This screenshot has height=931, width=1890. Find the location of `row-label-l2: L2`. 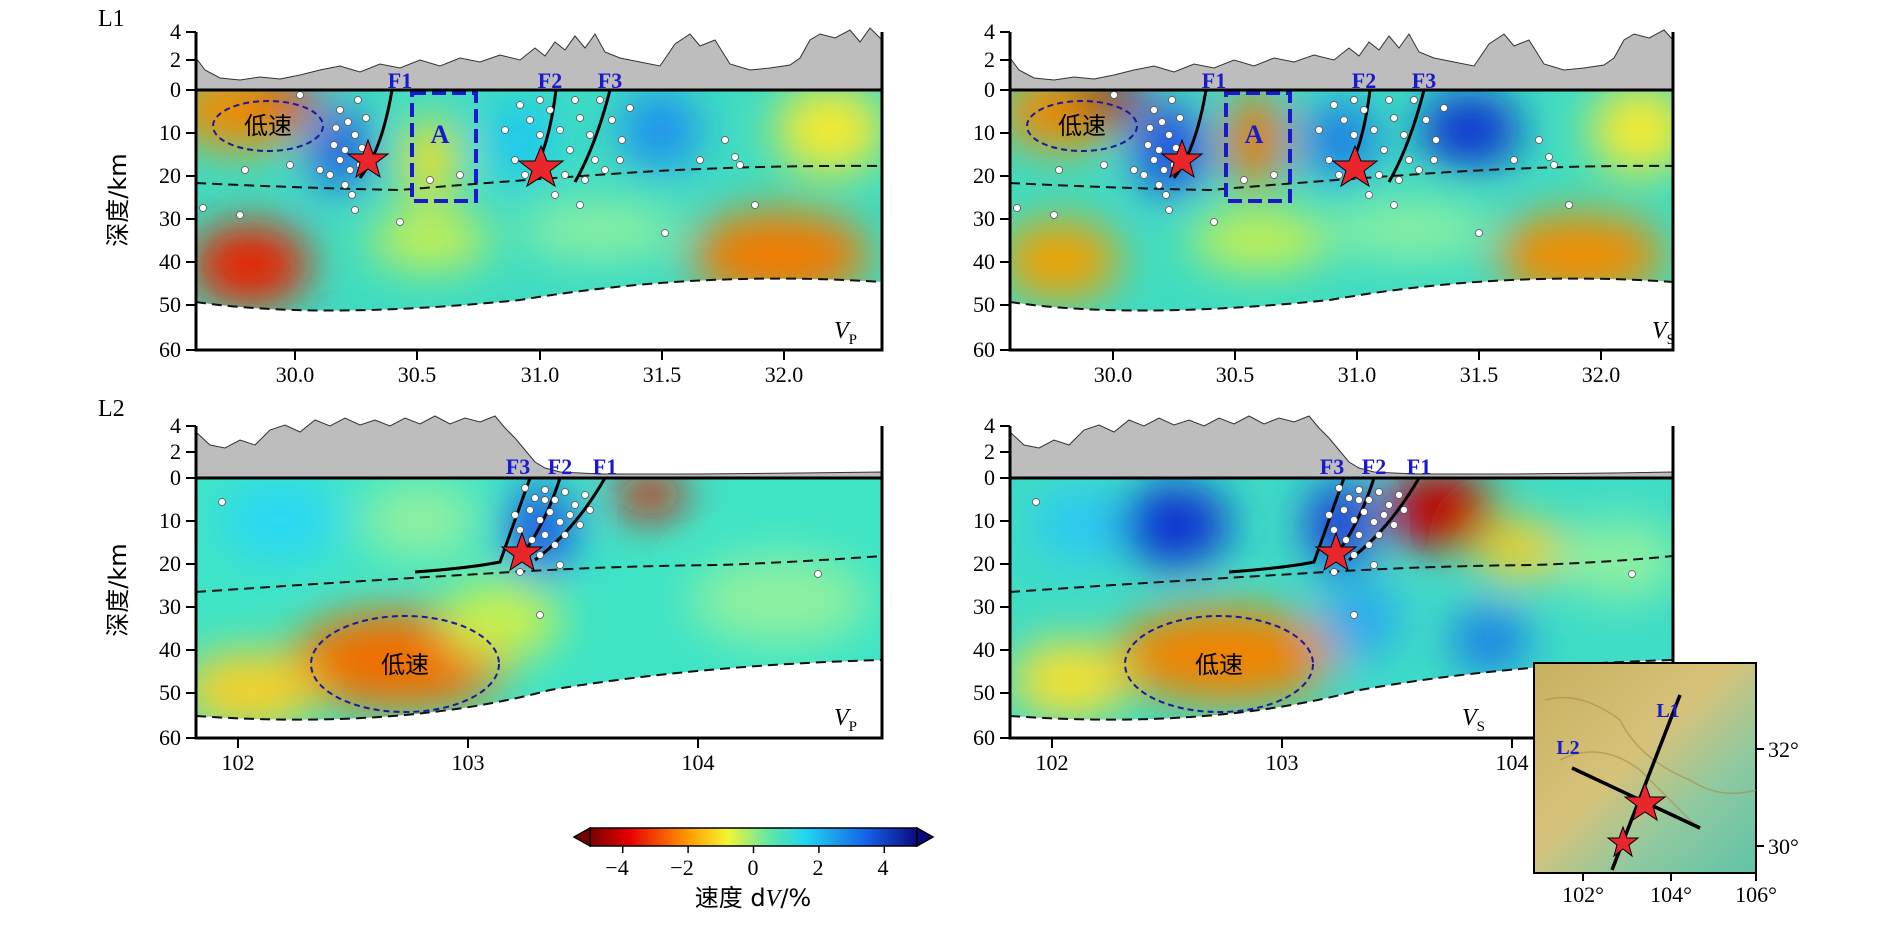

row-label-l2: L2 is located at coordinates (111, 409).